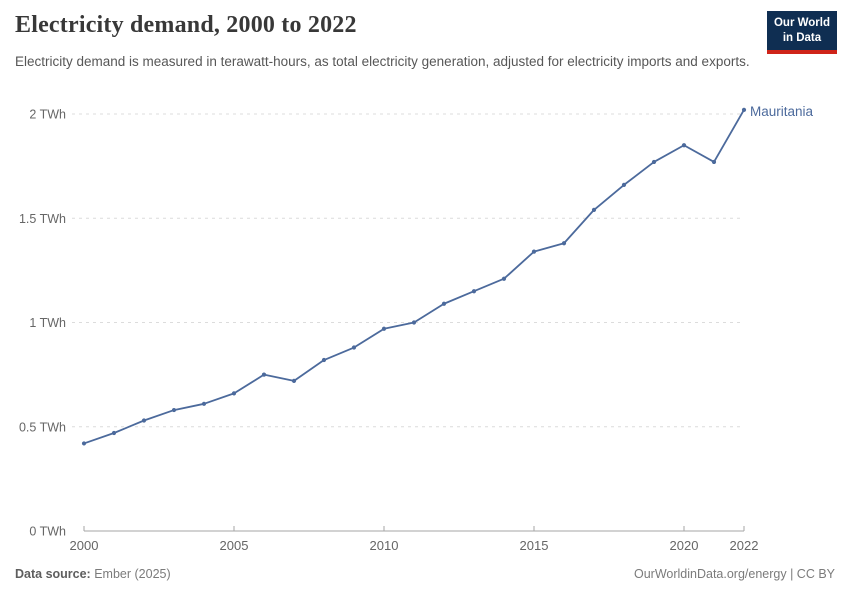 Image resolution: width=850 pixels, height=600 pixels. I want to click on x-tick-label: 2015, so click(534, 545).